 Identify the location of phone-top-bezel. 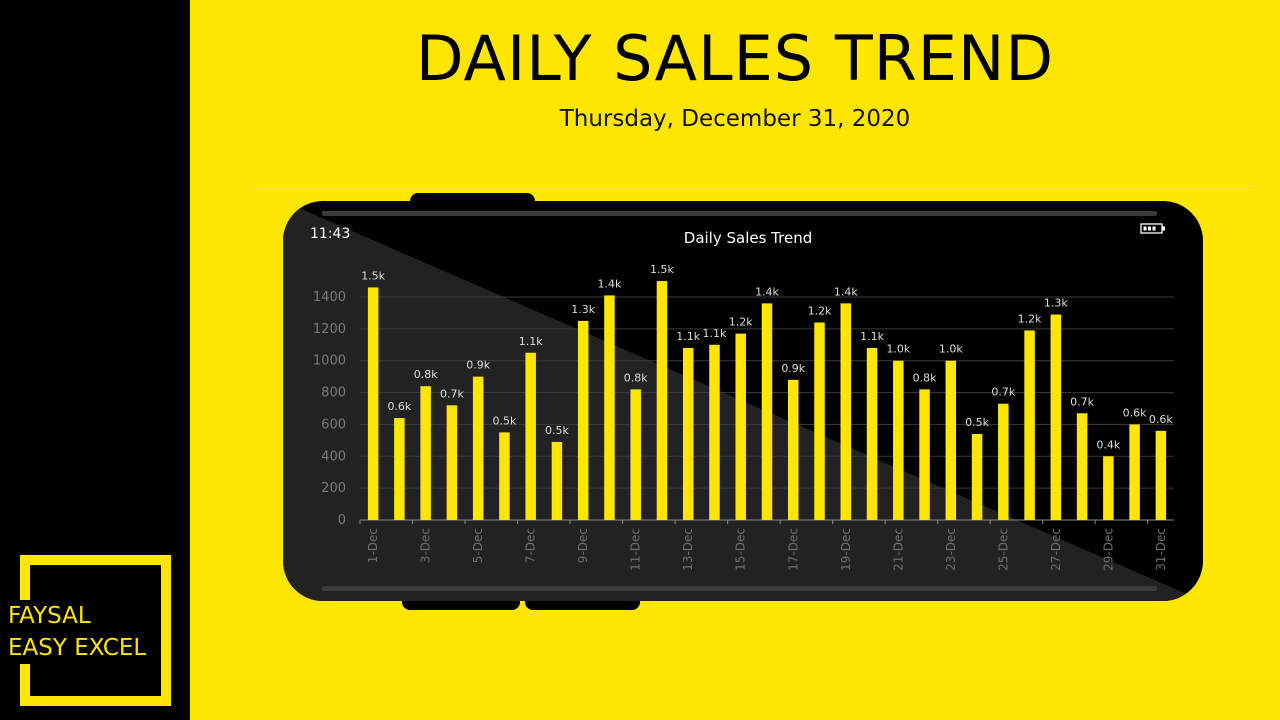
(739, 213).